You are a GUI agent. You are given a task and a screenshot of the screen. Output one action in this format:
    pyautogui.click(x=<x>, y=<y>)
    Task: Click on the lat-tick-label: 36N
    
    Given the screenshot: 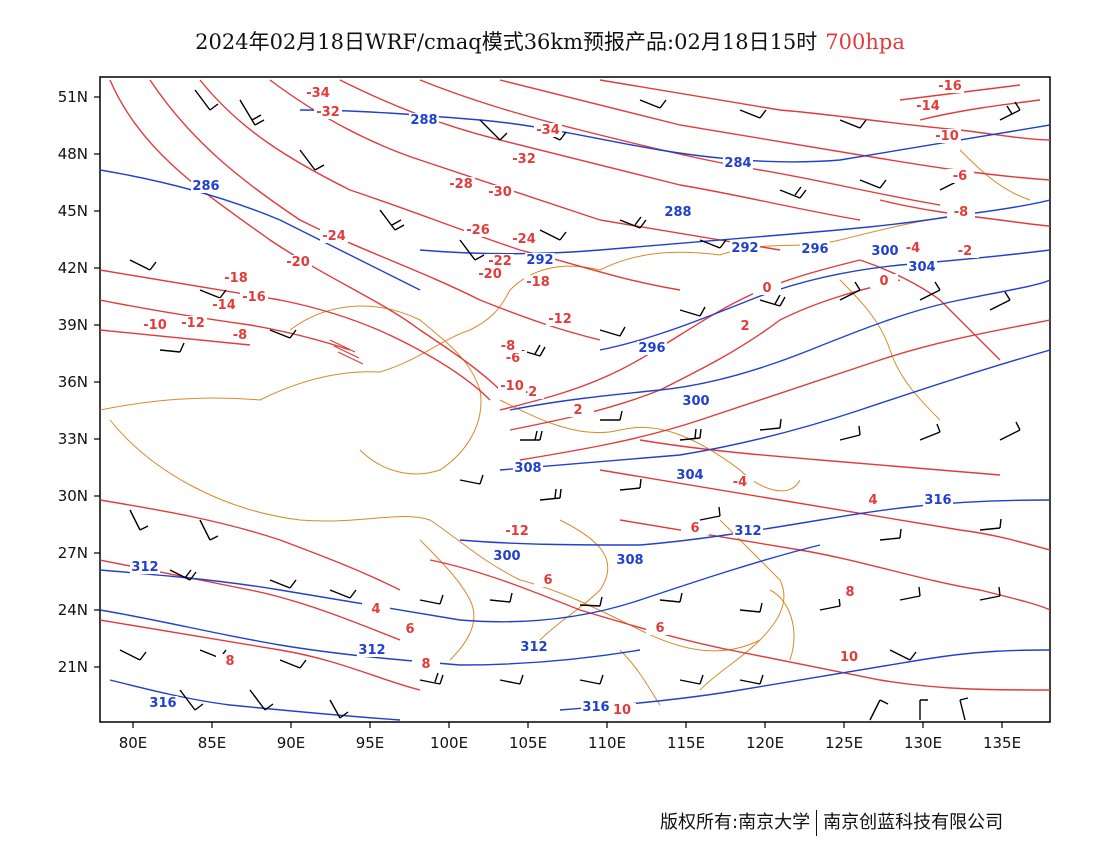 What is the action you would take?
    pyautogui.click(x=73, y=382)
    